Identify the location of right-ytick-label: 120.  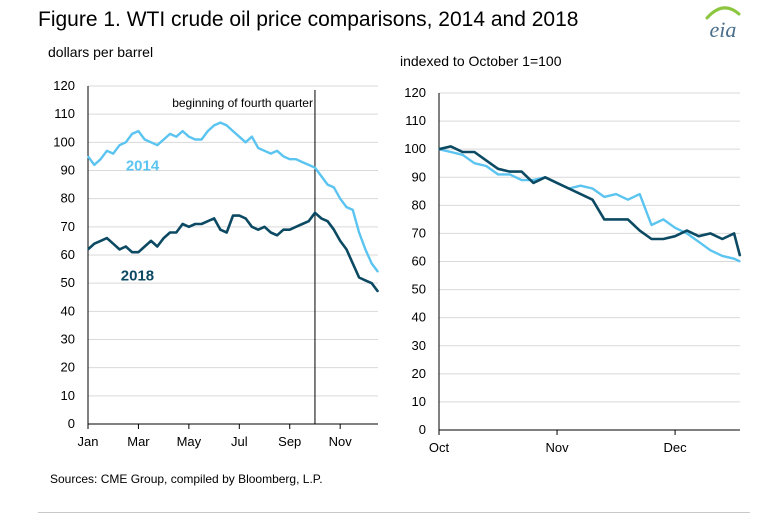
(415, 92).